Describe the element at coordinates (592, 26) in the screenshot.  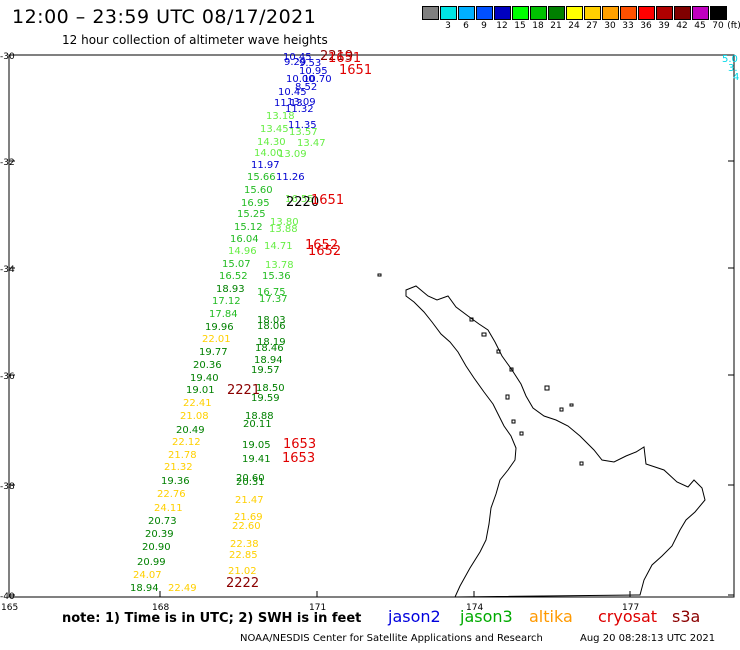
I see `scale-label: 27` at that location.